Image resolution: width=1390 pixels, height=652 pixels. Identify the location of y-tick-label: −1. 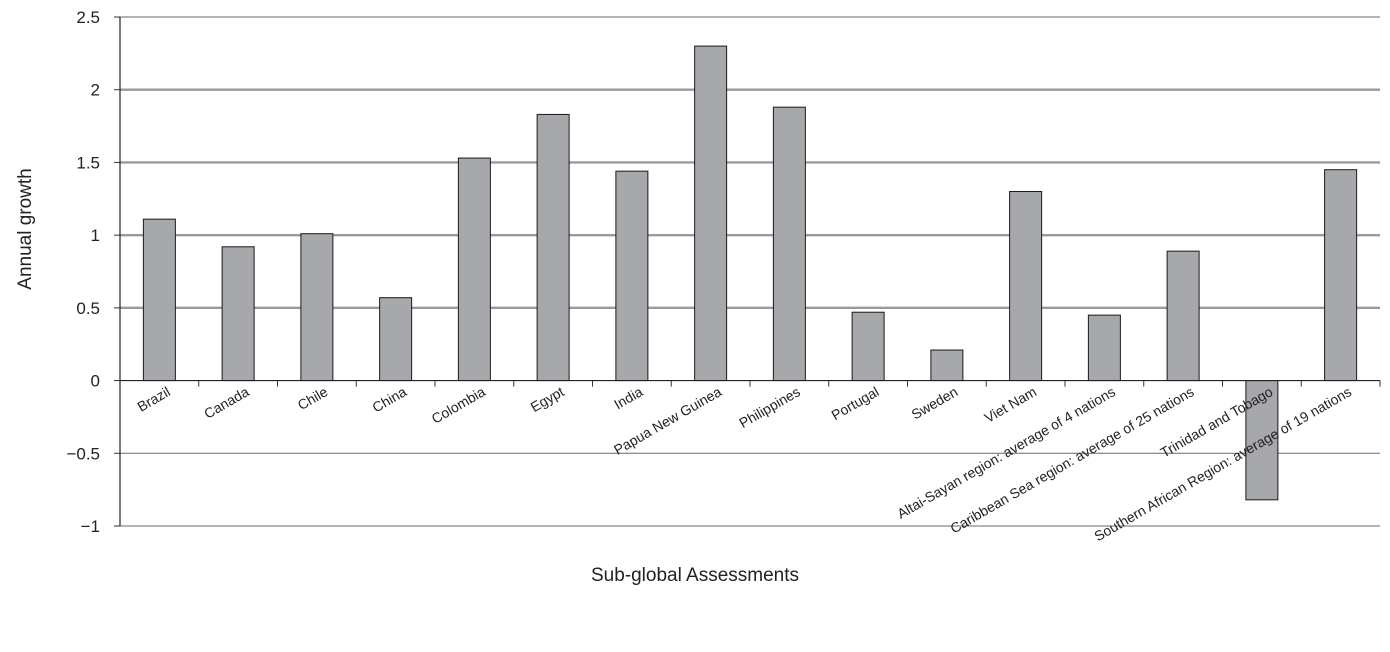
(90, 526).